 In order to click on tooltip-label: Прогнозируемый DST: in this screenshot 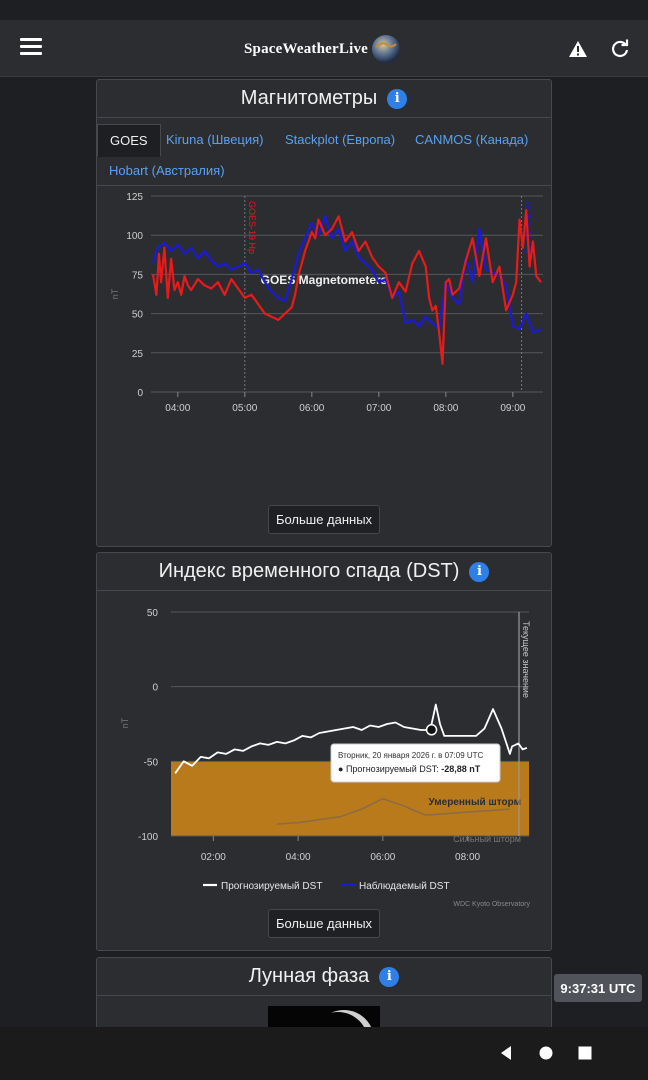, I will do `click(393, 769)`.